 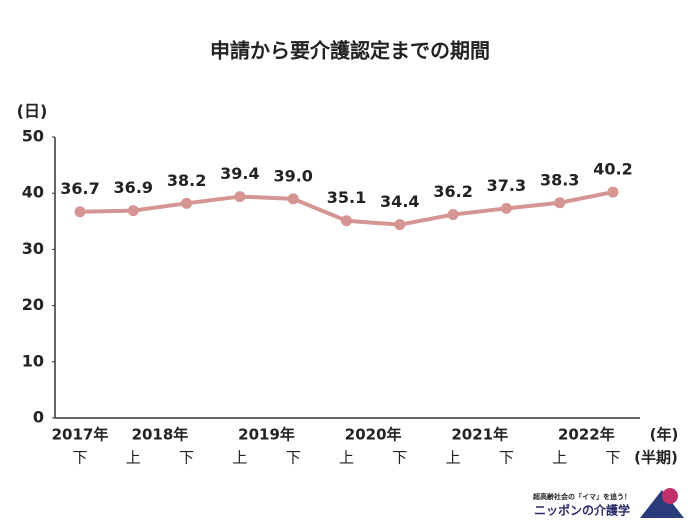 I want to click on data-label: 36.7, so click(x=79, y=188).